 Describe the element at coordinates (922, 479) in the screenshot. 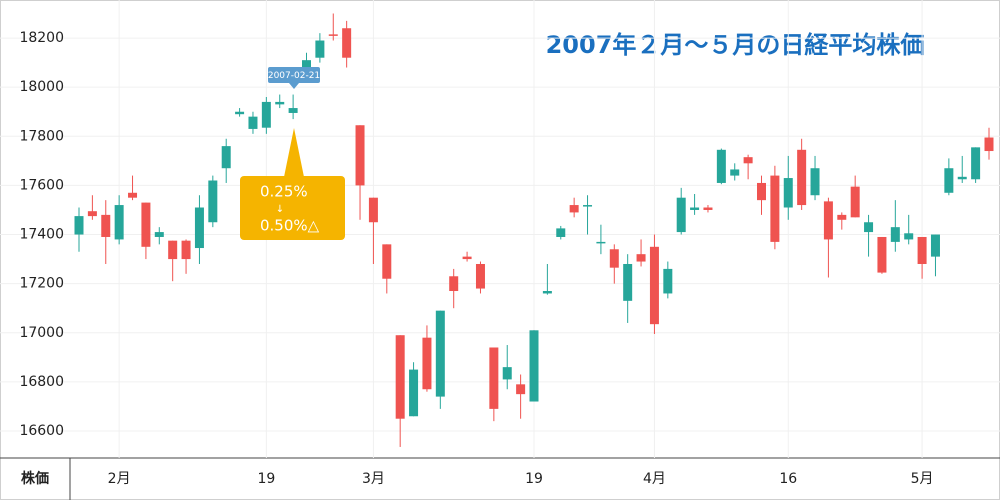

I see `x-tick-label: 5月` at that location.